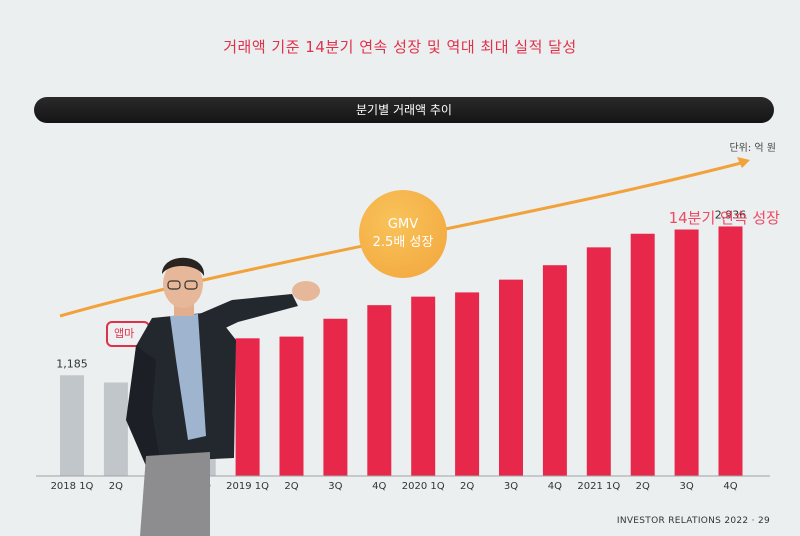 This screenshot has width=800, height=536. I want to click on slide-footer: INVESTOR RELATIONS 2022 · 29, so click(693, 521).